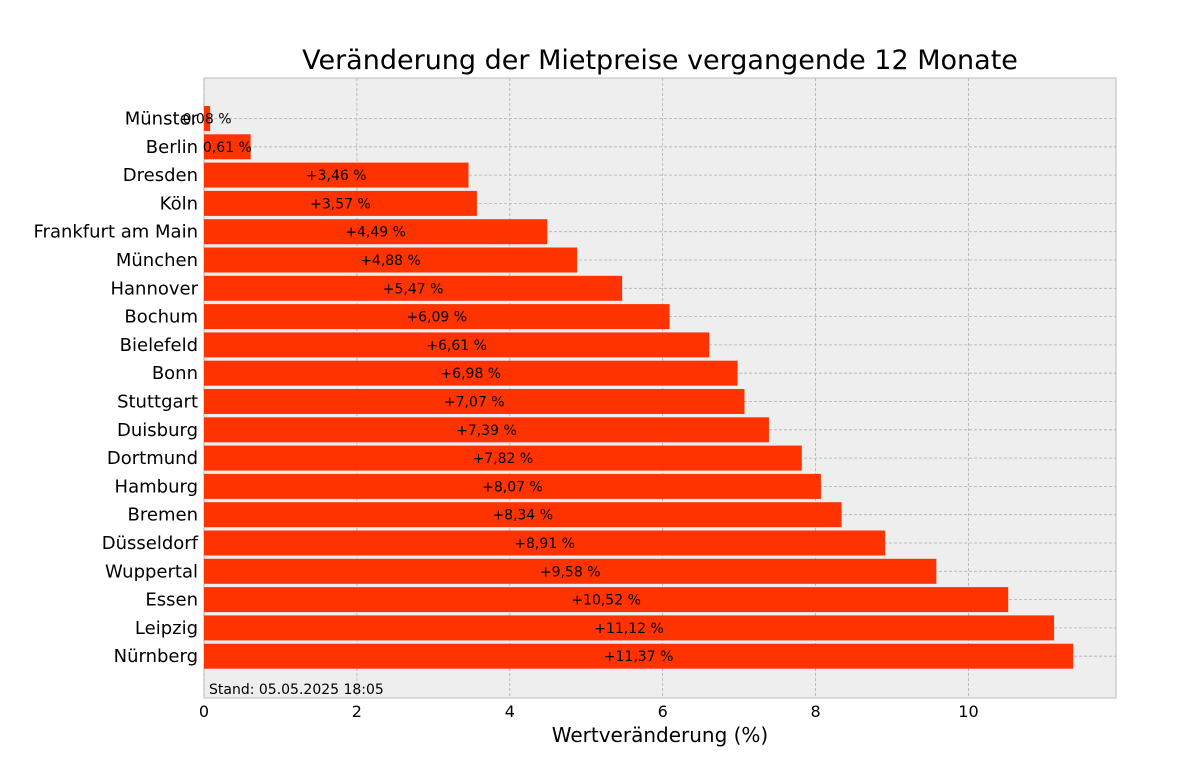 Image resolution: width=1200 pixels, height=775 pixels. What do you see at coordinates (161, 317) in the screenshot?
I see `category-label: Bochum` at bounding box center [161, 317].